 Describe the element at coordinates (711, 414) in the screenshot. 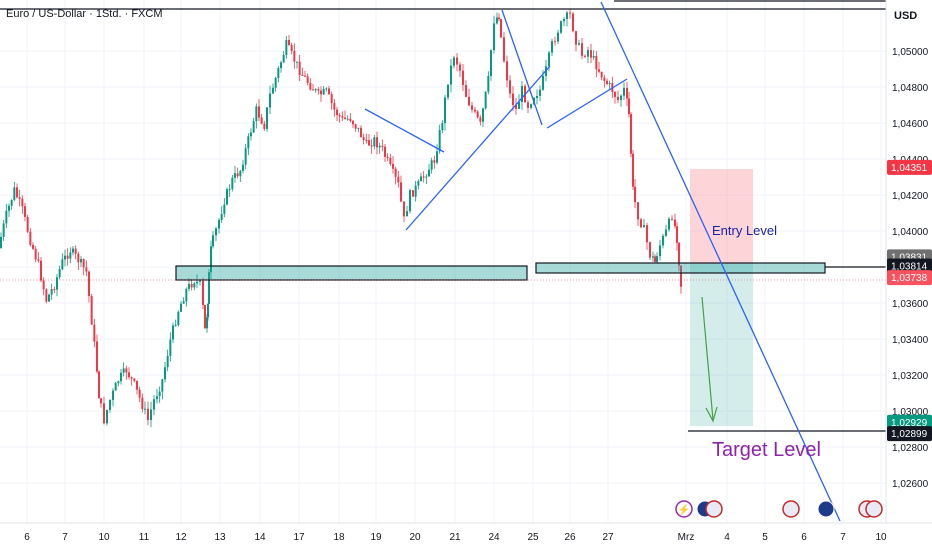

I see `target-arrow-head` at that location.